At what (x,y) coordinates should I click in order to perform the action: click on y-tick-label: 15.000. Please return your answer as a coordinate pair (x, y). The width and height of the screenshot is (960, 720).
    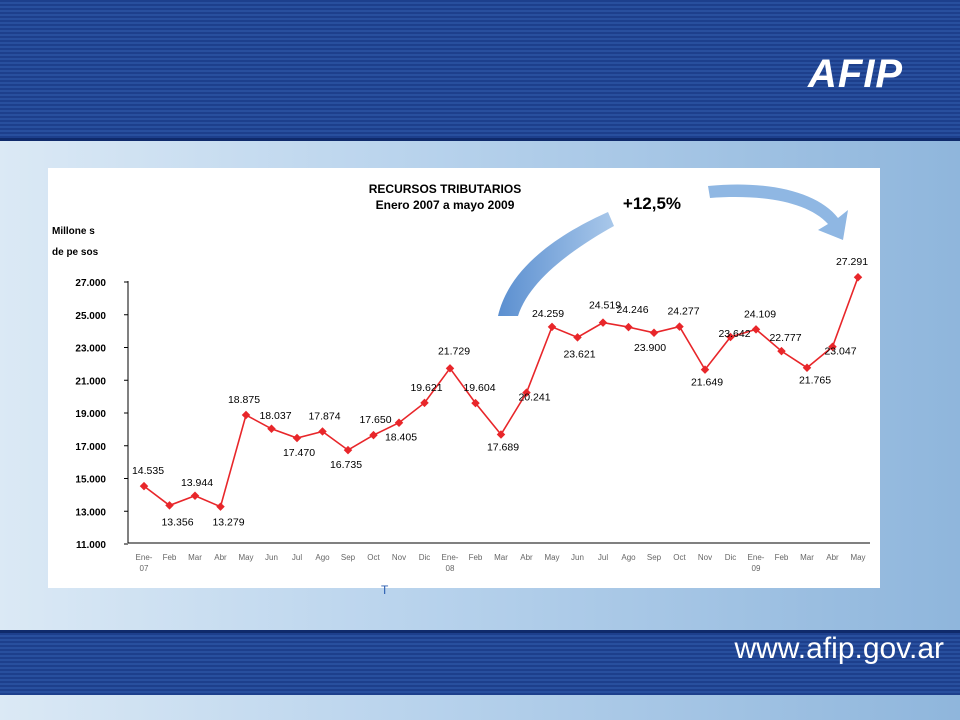
    Looking at the image, I should click on (90, 480).